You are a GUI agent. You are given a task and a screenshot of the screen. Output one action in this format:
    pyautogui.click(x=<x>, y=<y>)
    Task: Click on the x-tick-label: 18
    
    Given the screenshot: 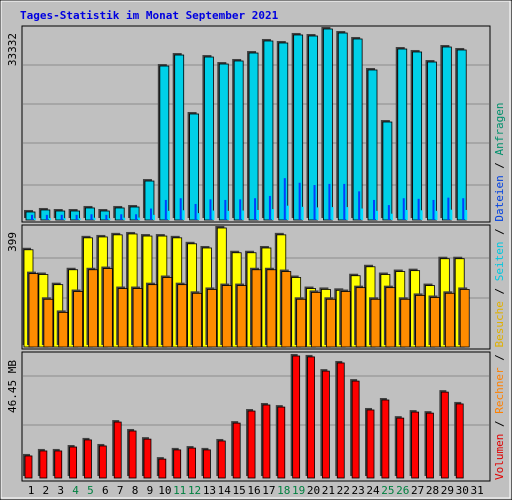 What is the action you would take?
    pyautogui.click(x=283, y=490)
    